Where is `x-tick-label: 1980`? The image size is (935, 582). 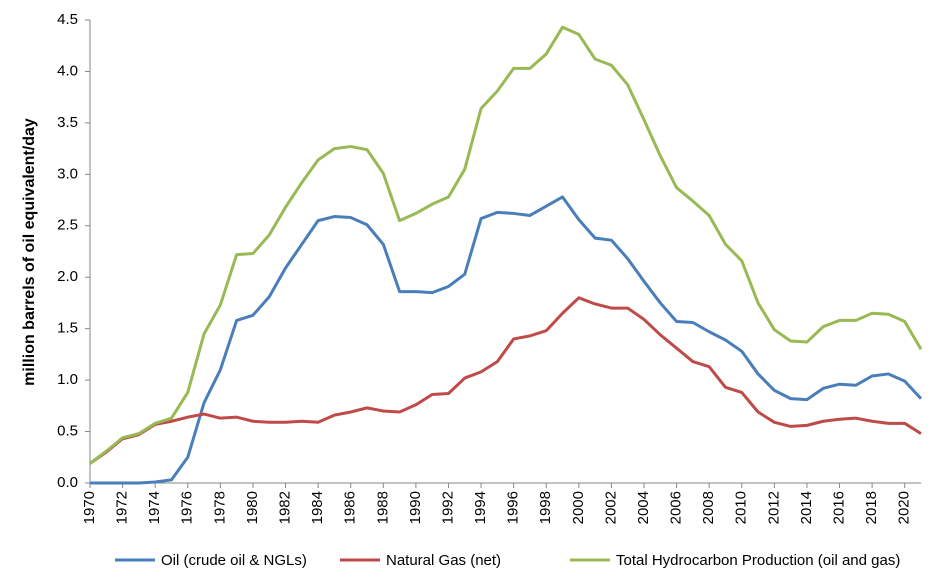
x-tick-label: 1980 is located at coordinates (252, 507).